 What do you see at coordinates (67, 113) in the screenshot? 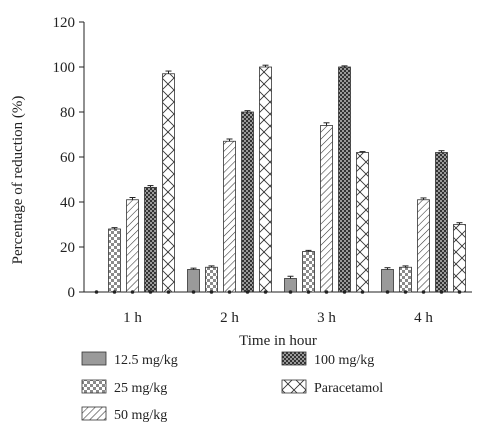
I see `y-tick-label: 80` at bounding box center [67, 113].